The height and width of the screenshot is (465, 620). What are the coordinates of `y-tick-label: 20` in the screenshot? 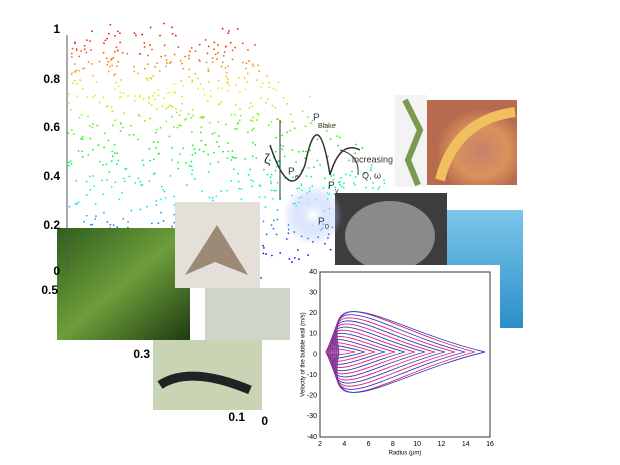 It's located at (313, 313).